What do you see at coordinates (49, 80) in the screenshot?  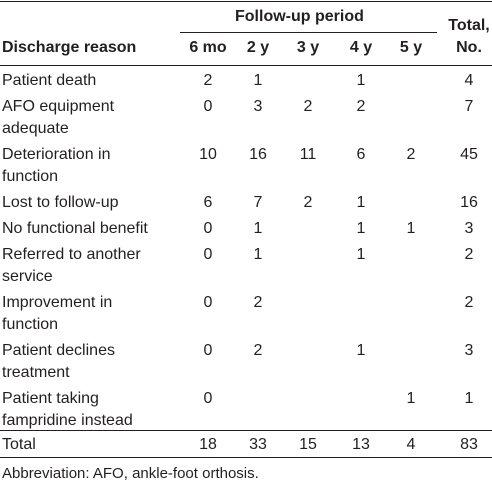 I see `discharge-reason-cell: Patient death` at bounding box center [49, 80].